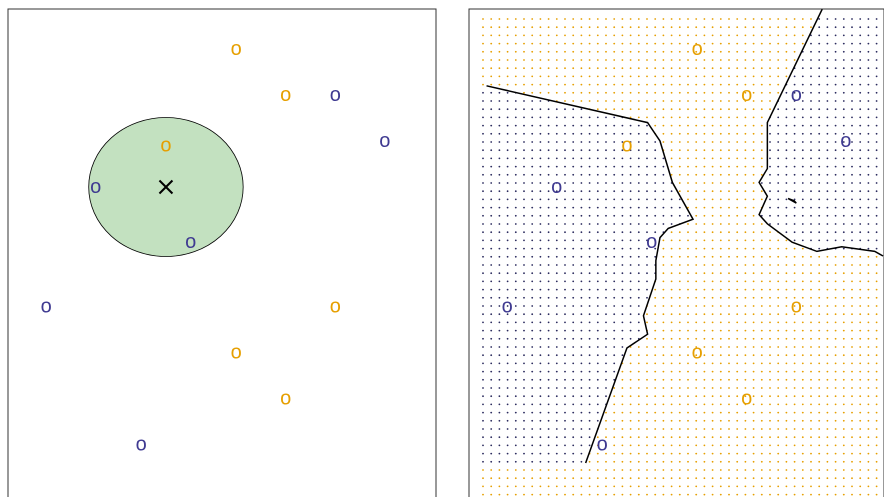 The width and height of the screenshot is (884, 497). What do you see at coordinates (796, 95) in the screenshot?
I see `blue-class-point: o` at bounding box center [796, 95].